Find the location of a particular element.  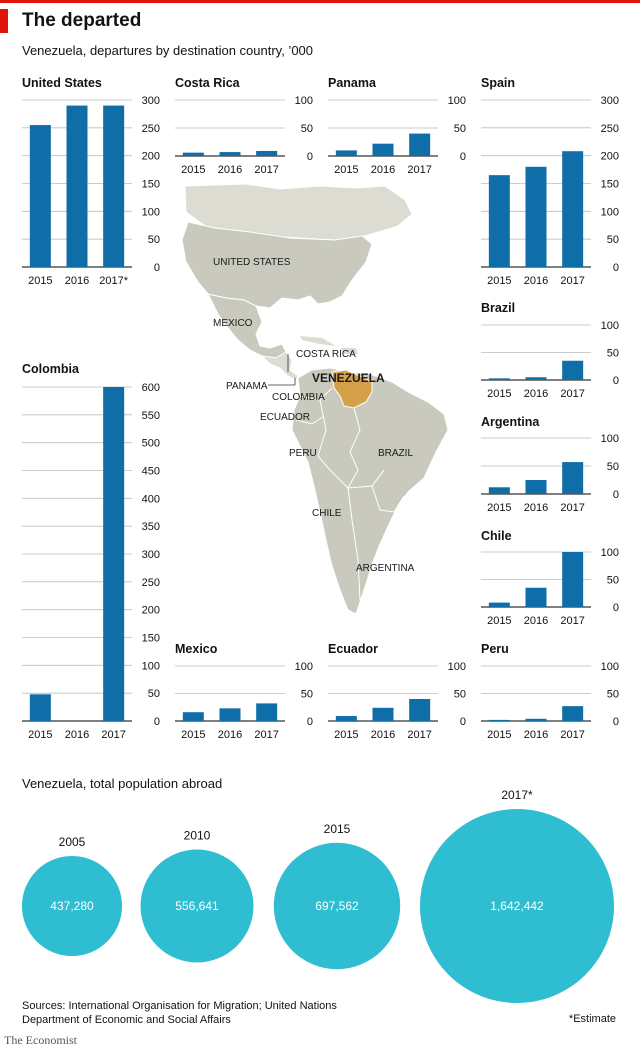

tick-label-colombia-600: 600 is located at coordinates (151, 388).